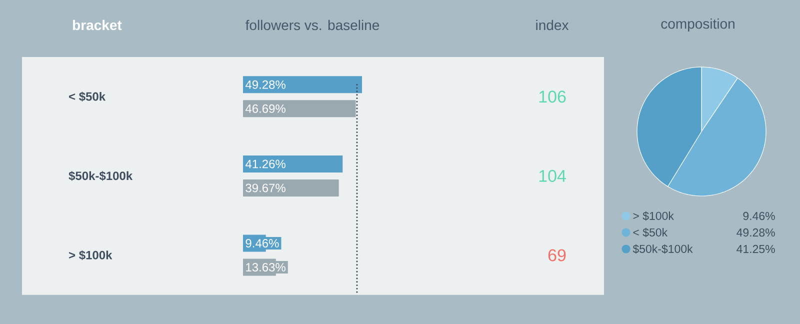 This screenshot has width=800, height=324. Describe the element at coordinates (552, 176) in the screenshot. I see `text: 104` at that location.